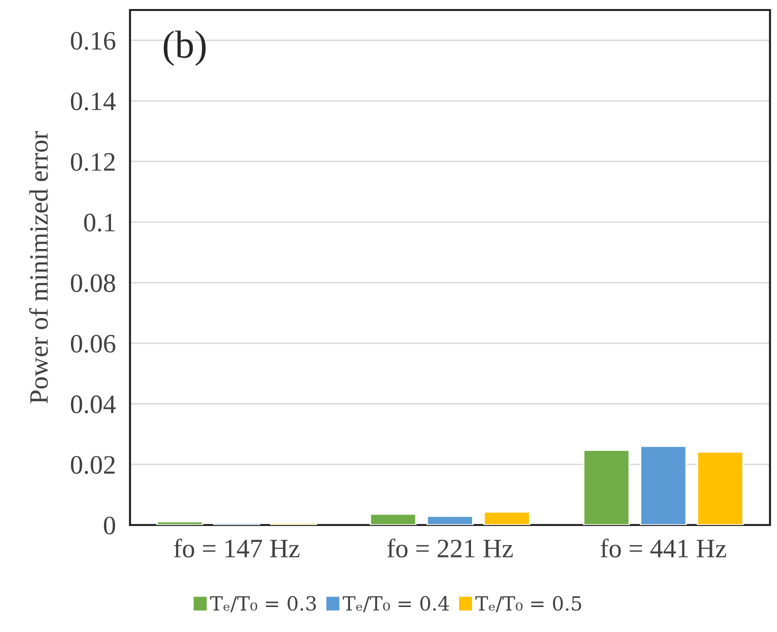 This screenshot has width=777, height=632. I want to click on y-tick-label: 0.1, so click(99, 223).